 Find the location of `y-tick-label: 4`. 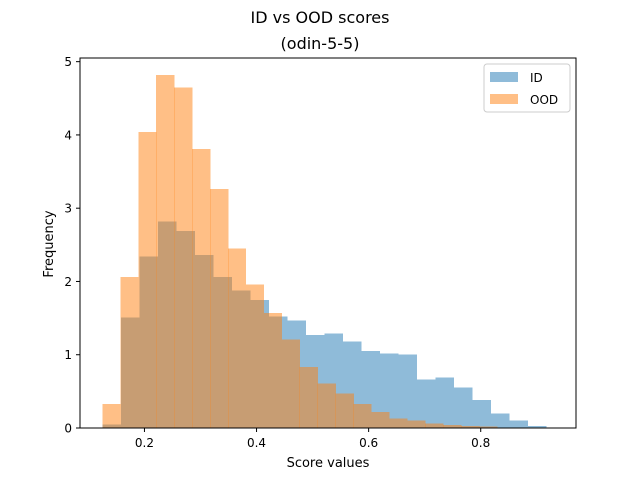

y-tick-label: 4 is located at coordinates (68, 135).